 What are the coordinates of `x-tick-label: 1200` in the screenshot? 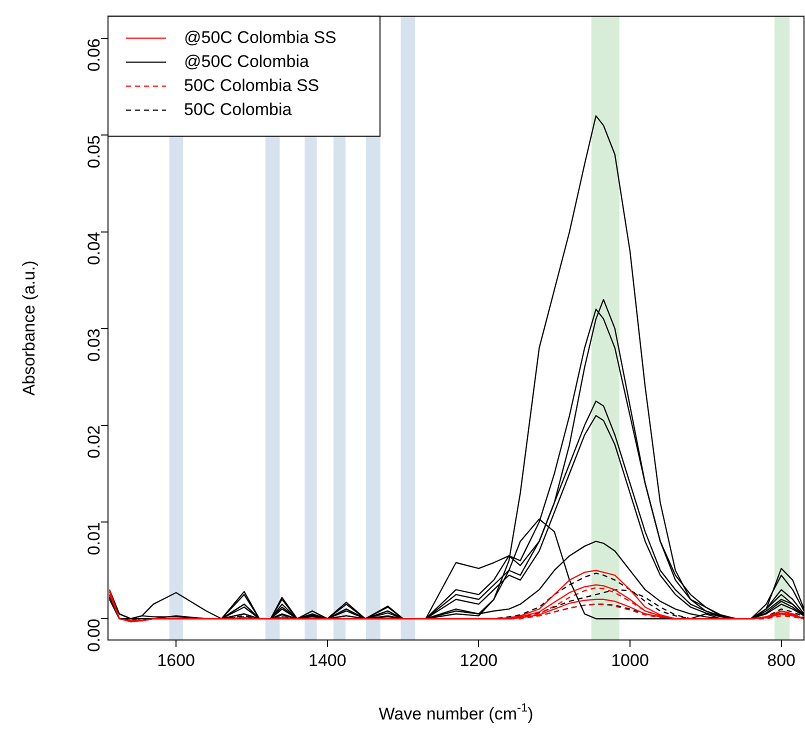 It's located at (479, 660).